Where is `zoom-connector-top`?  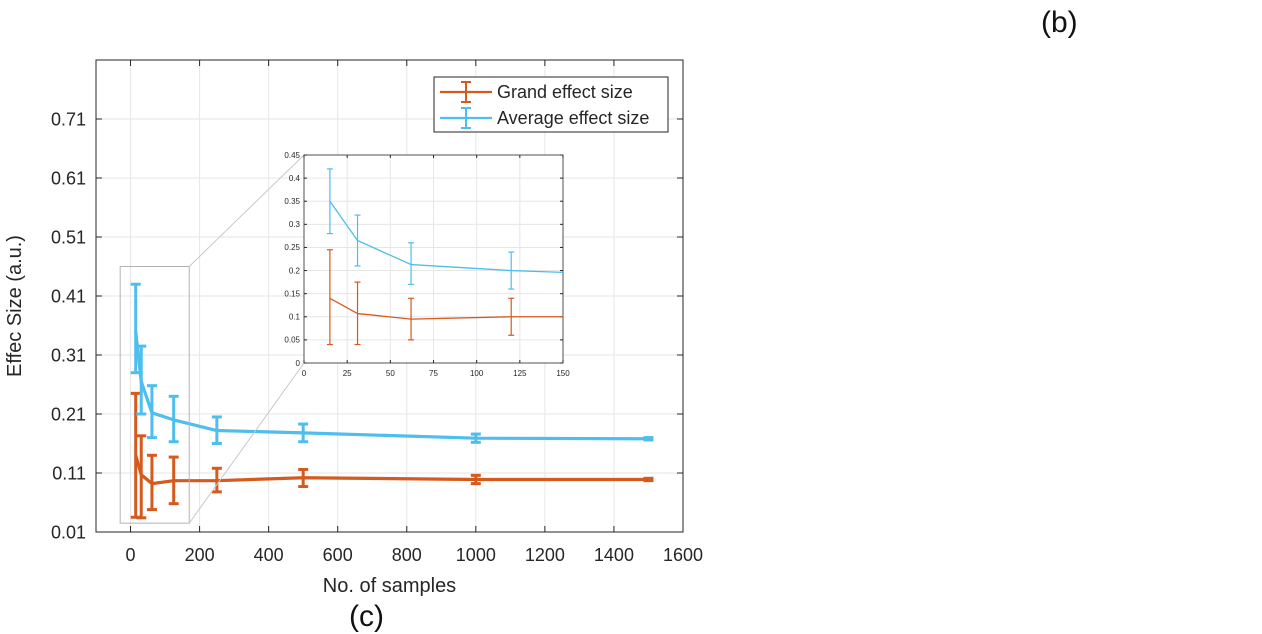 zoom-connector-top is located at coordinates (246, 210).